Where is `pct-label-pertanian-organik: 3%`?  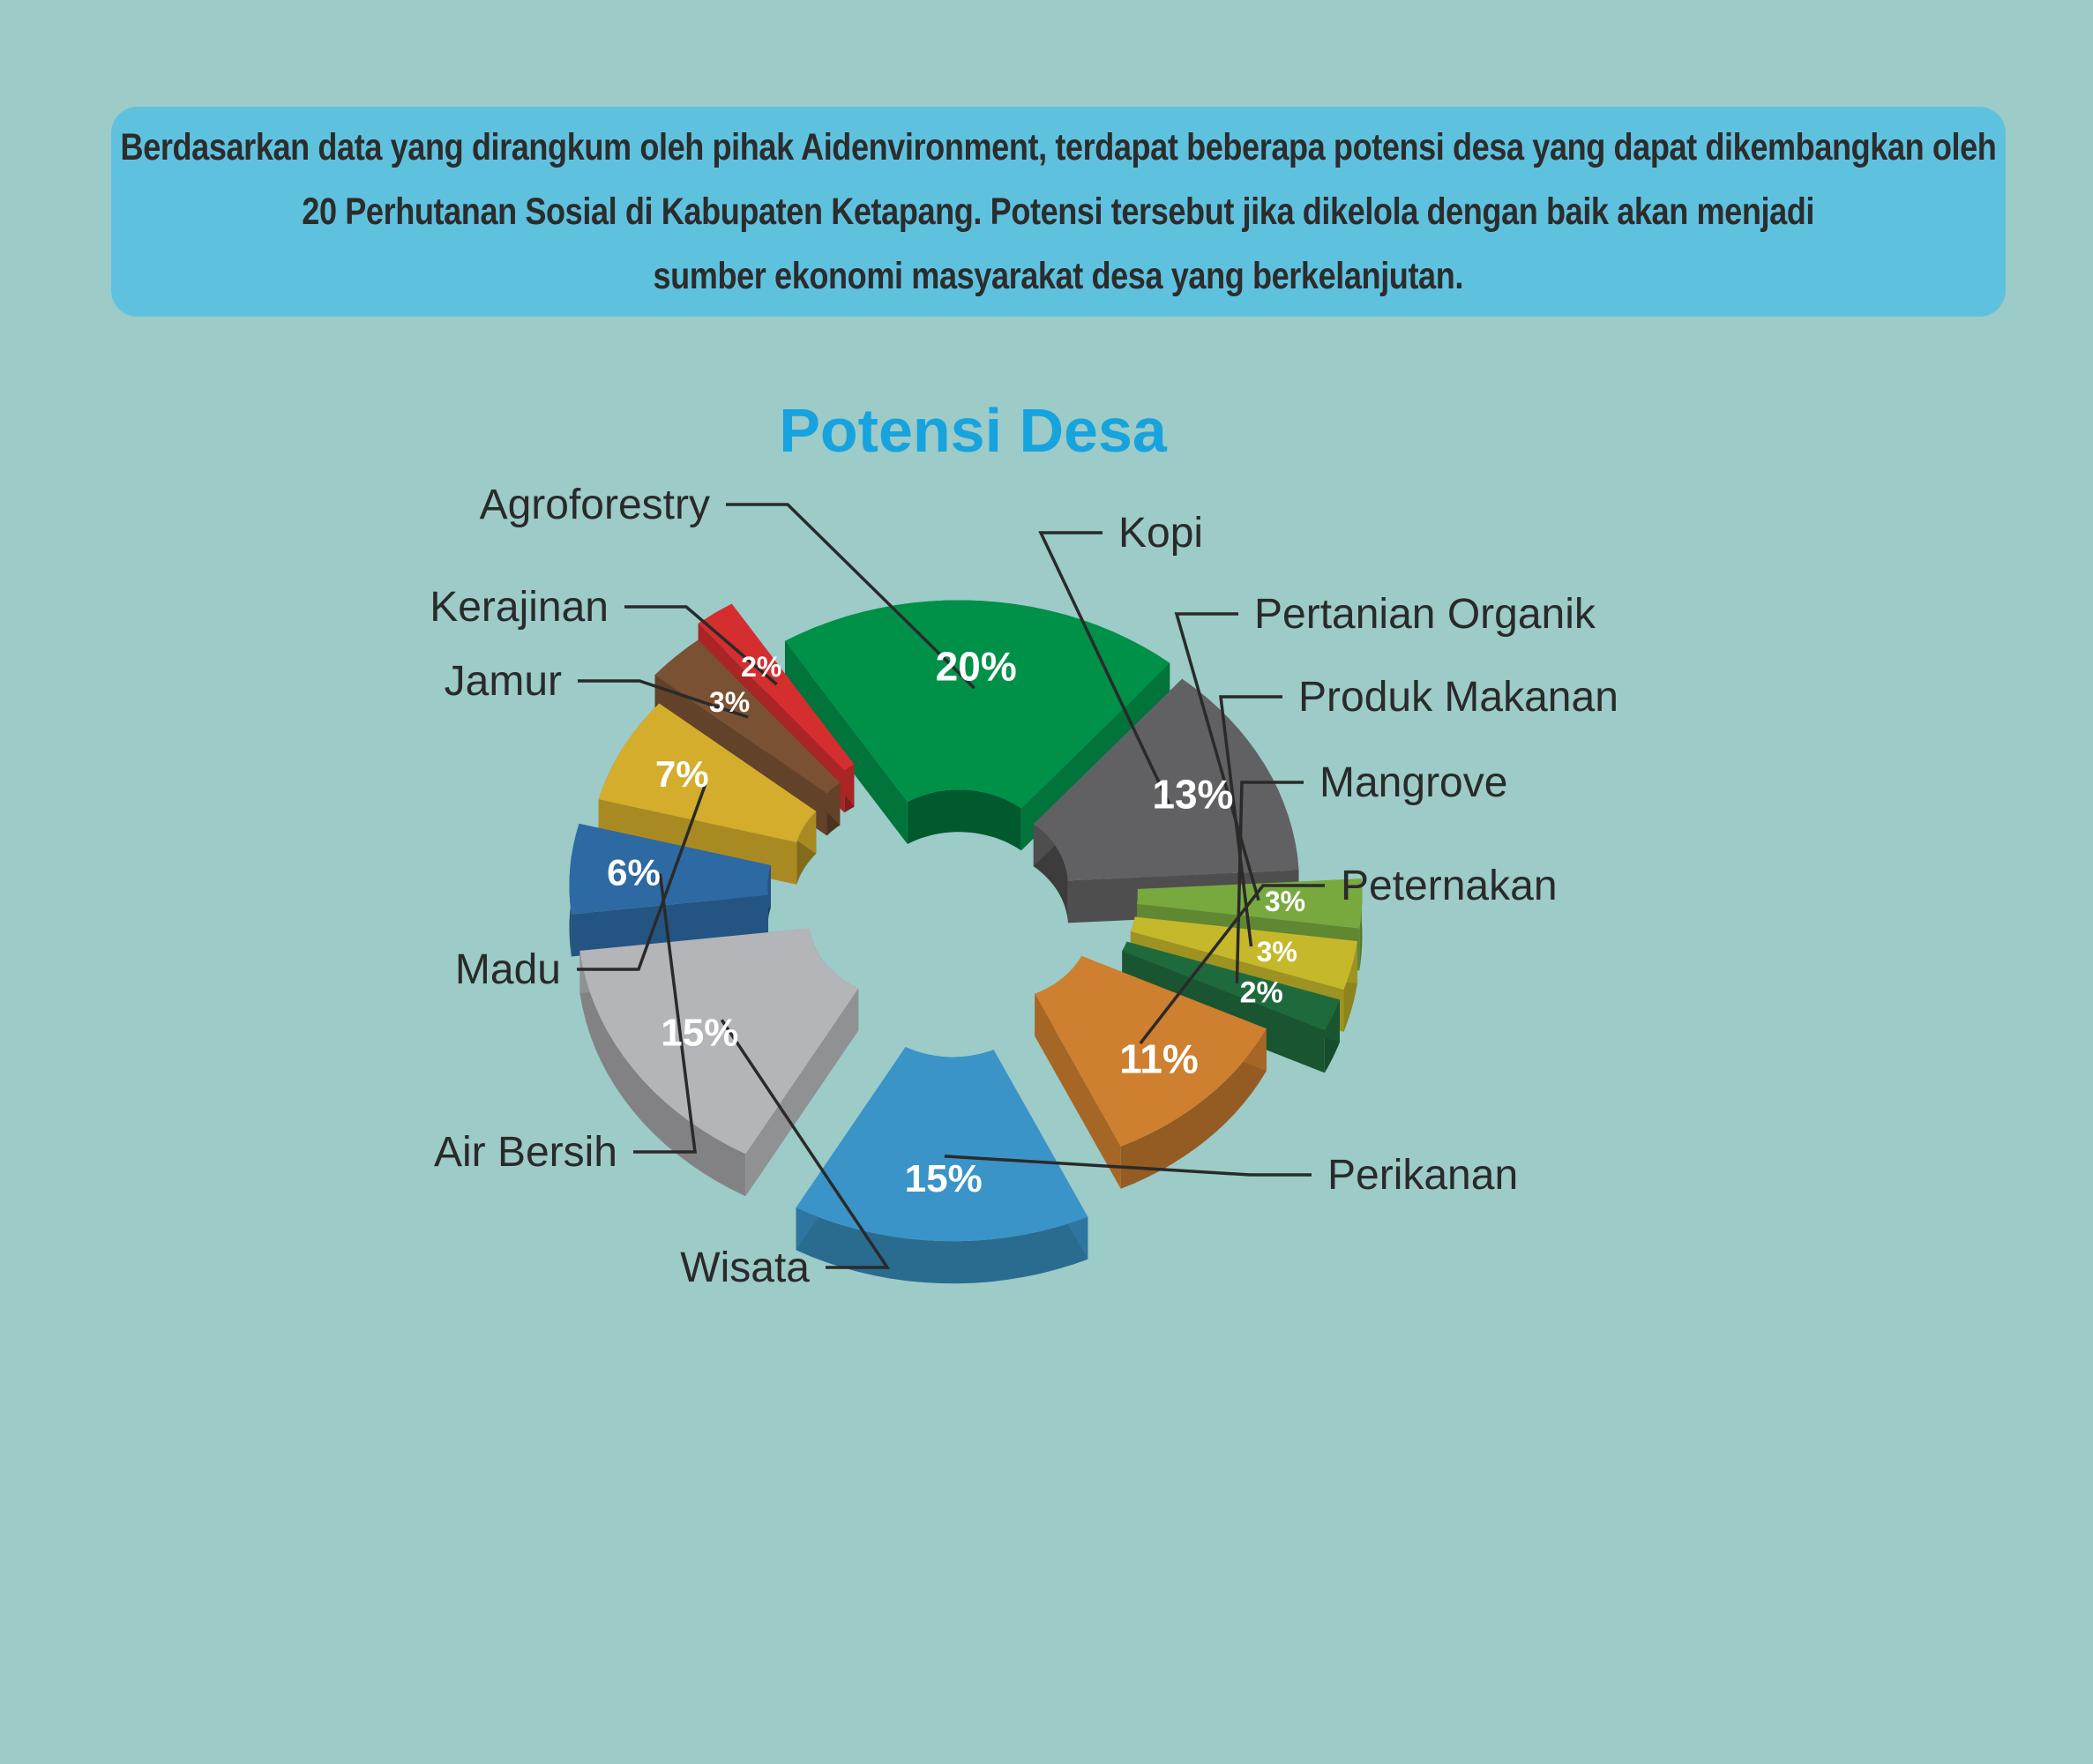 pct-label-pertanian-organik: 3% is located at coordinates (1285, 901).